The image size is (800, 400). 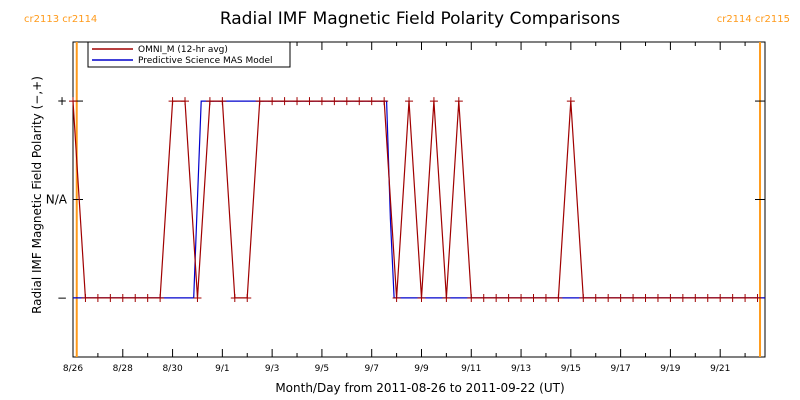 I want to click on x-tick-label-7: 9/9, so click(x=421, y=369).